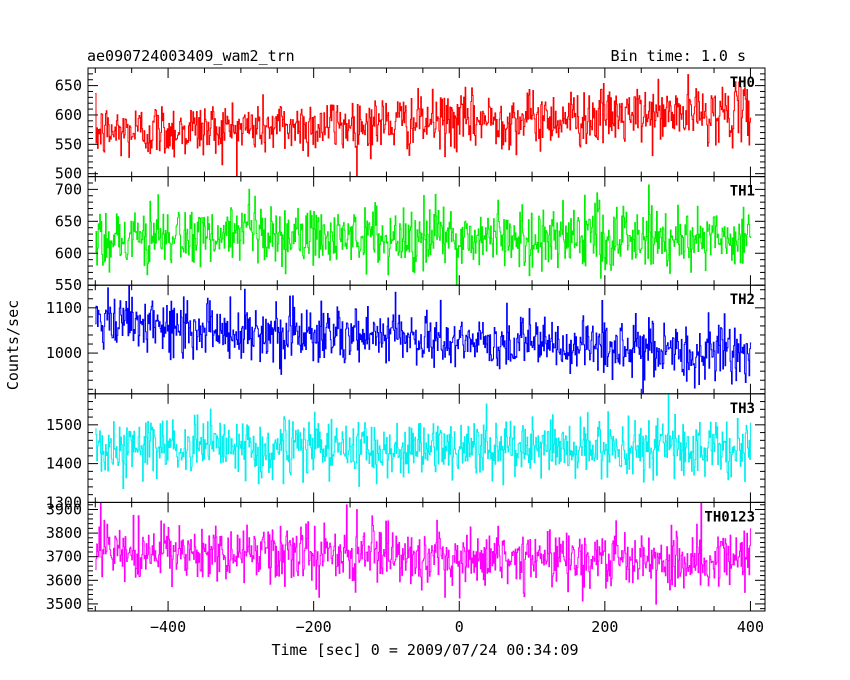 The width and height of the screenshot is (850, 680). I want to click on panel-label-th1: TH1, so click(742, 192).